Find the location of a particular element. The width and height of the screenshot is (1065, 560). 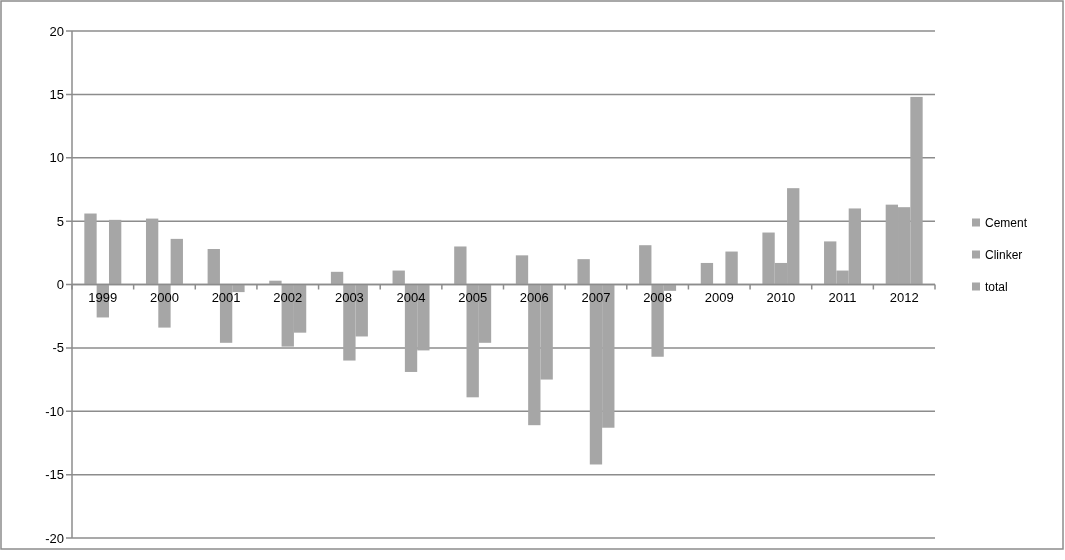

y-tick-label: -20 is located at coordinates (54, 538).